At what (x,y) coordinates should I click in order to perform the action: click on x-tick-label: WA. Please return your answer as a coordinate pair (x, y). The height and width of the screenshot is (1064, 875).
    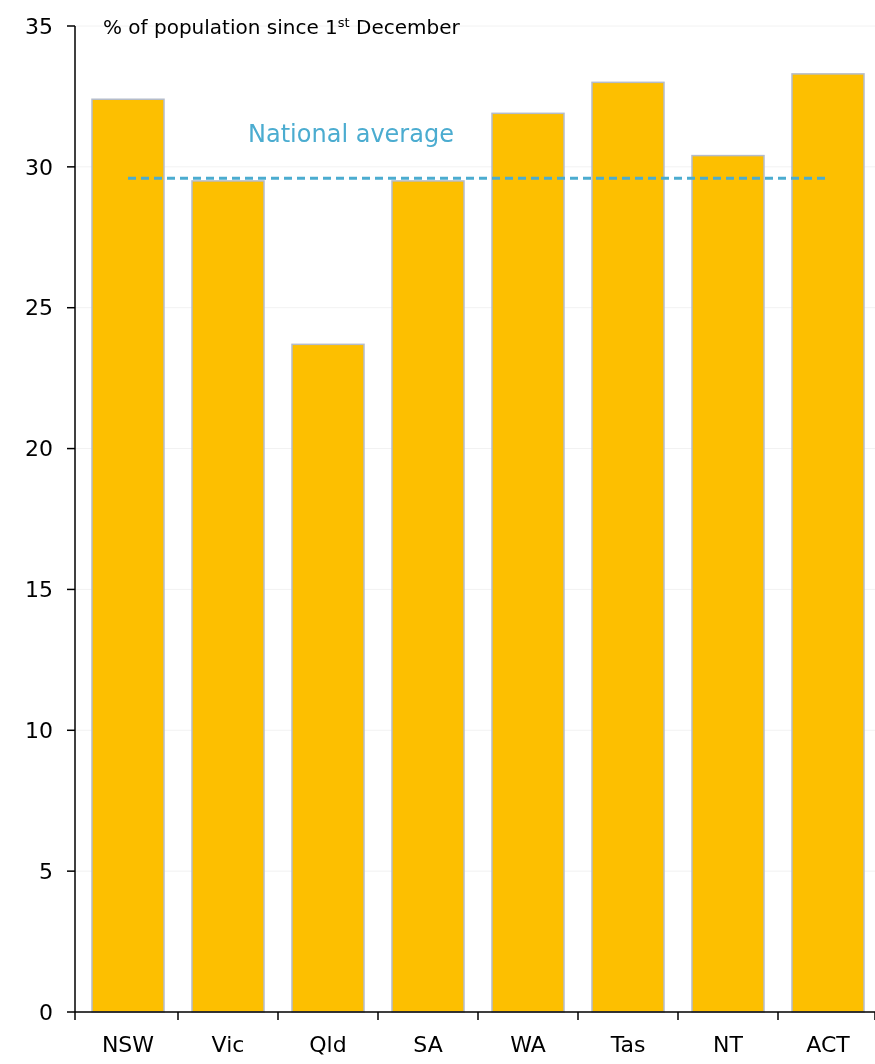
    Looking at the image, I should click on (528, 1044).